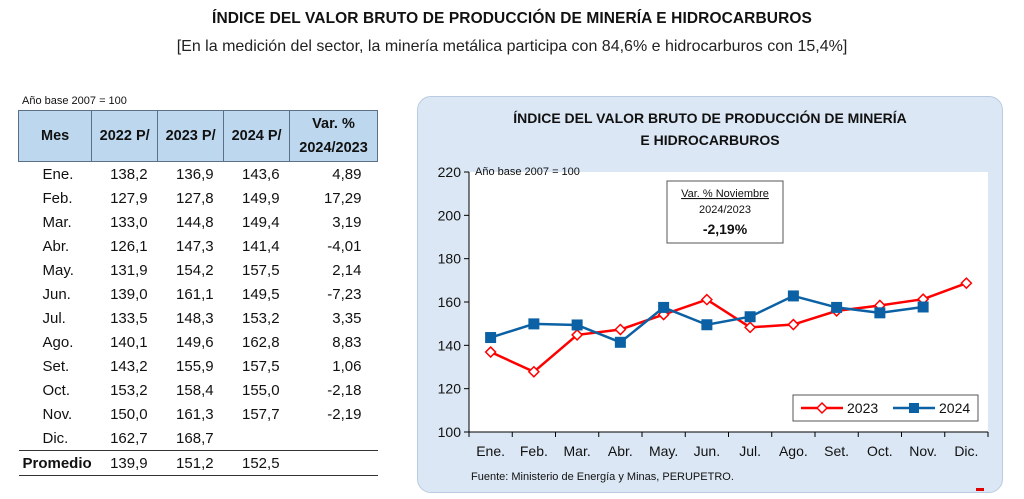  I want to click on cell-2024: 141,4, so click(261, 246).